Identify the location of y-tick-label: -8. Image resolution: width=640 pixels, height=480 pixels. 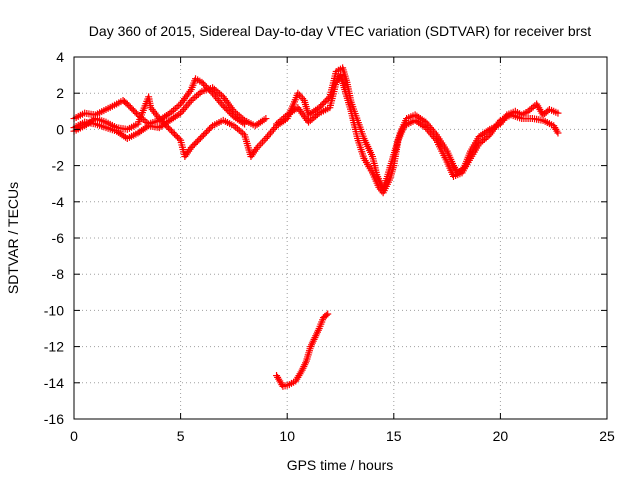
(58, 274).